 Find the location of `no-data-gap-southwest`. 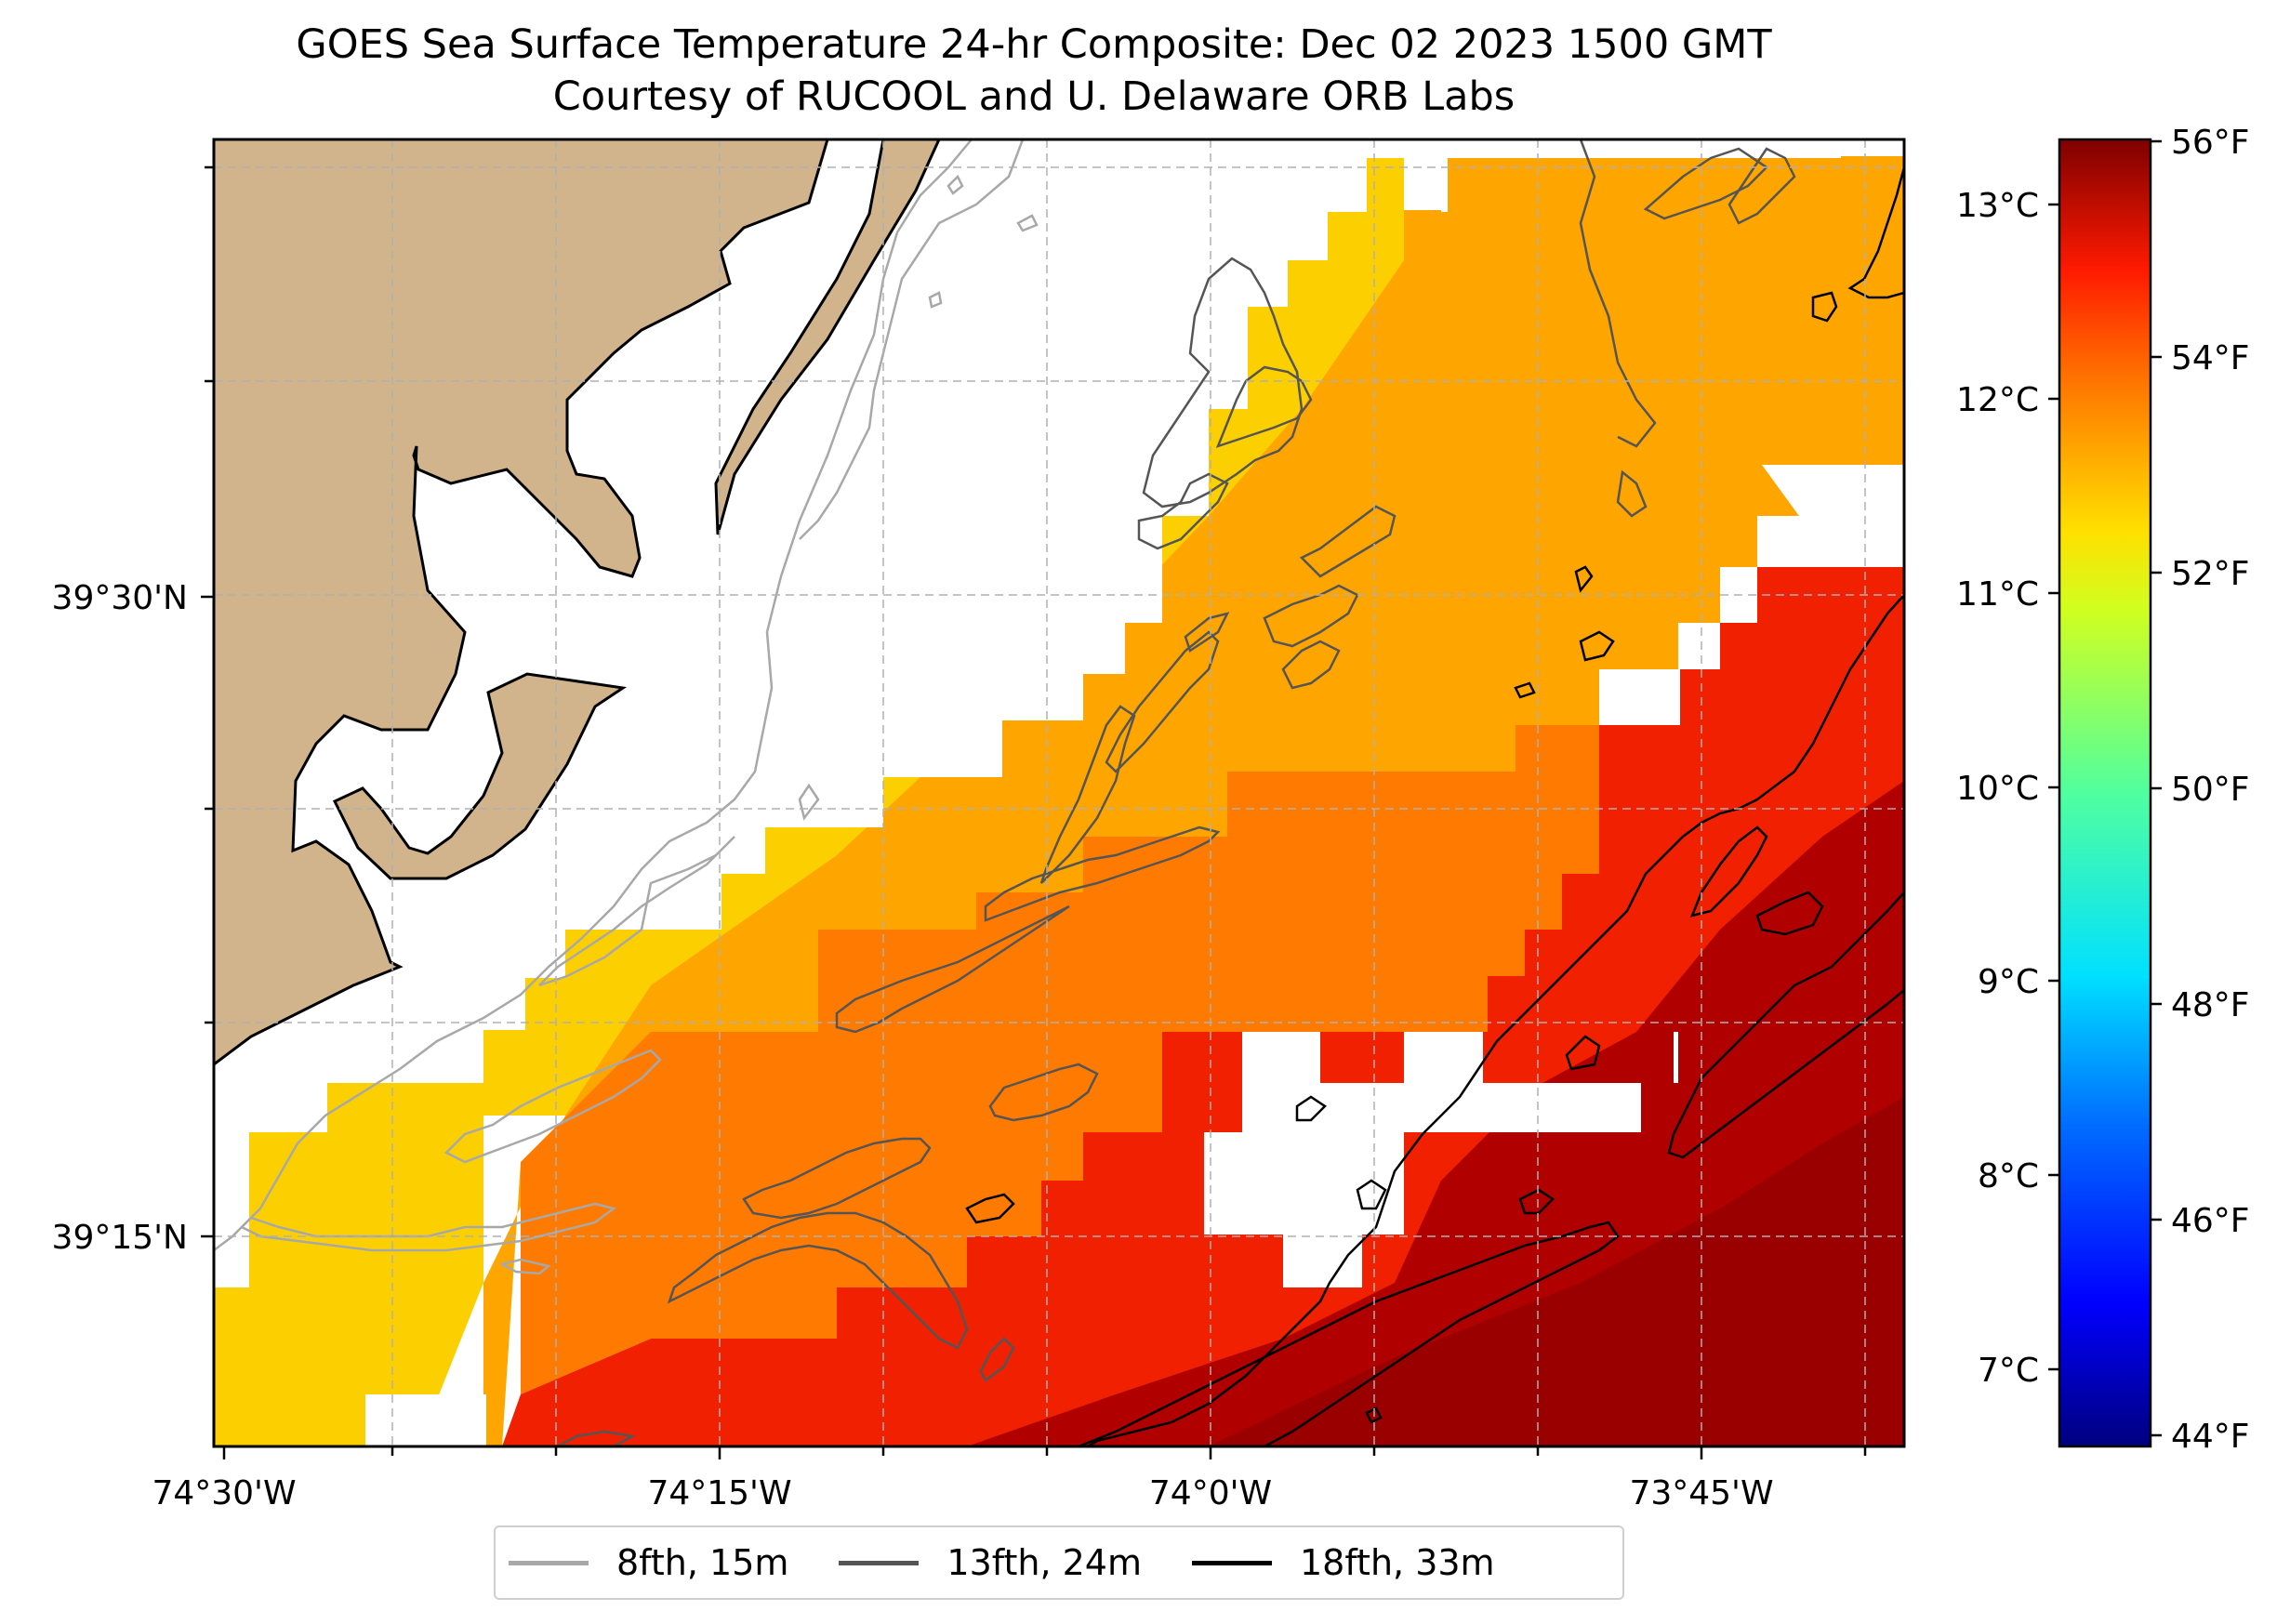

no-data-gap-southwest is located at coordinates (425, 1420).